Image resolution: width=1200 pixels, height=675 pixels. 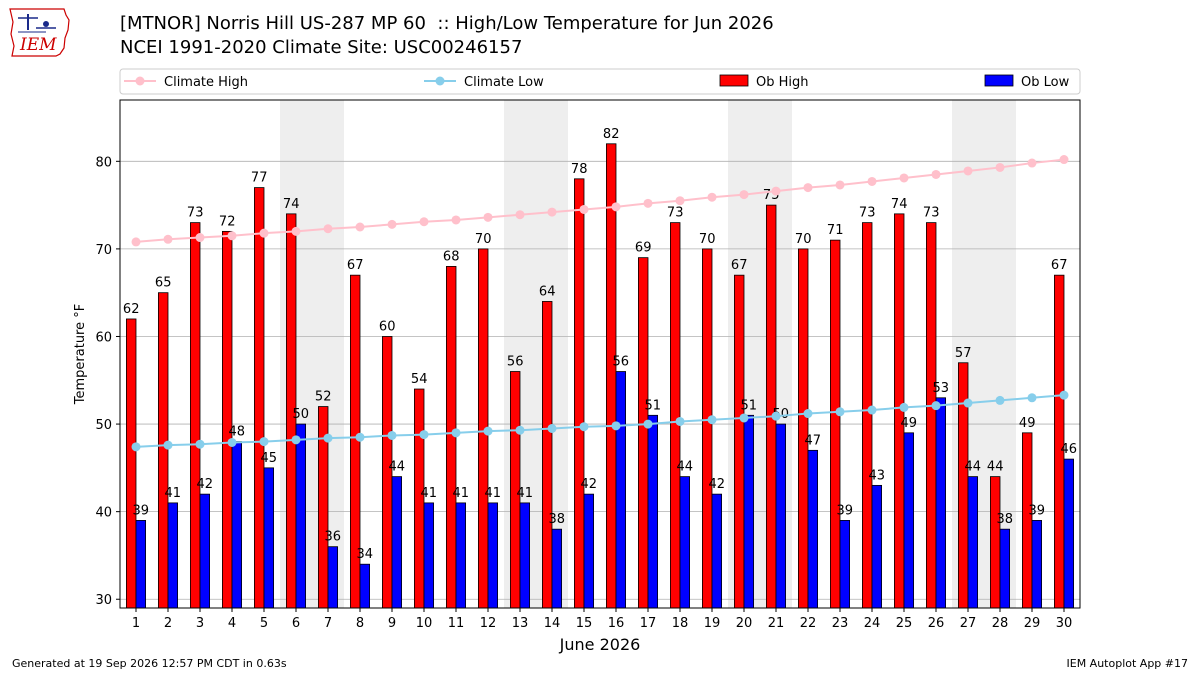 I want to click on x-tick-label: 4, so click(x=232, y=623).